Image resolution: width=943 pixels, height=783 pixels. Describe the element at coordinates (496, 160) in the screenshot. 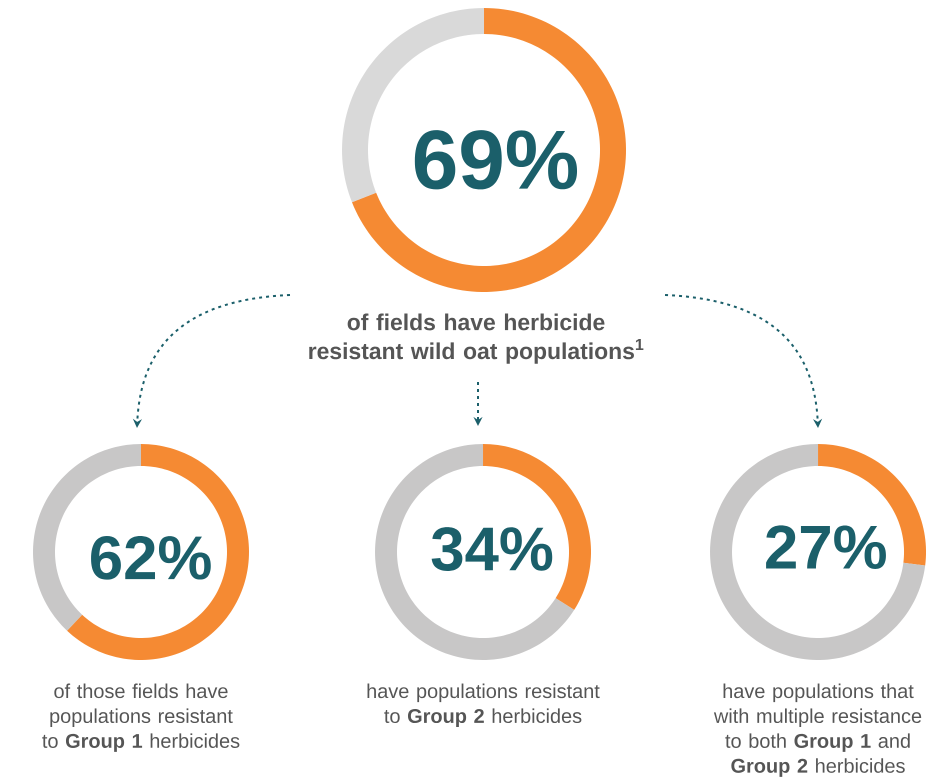

I see `data-label: 69%` at that location.